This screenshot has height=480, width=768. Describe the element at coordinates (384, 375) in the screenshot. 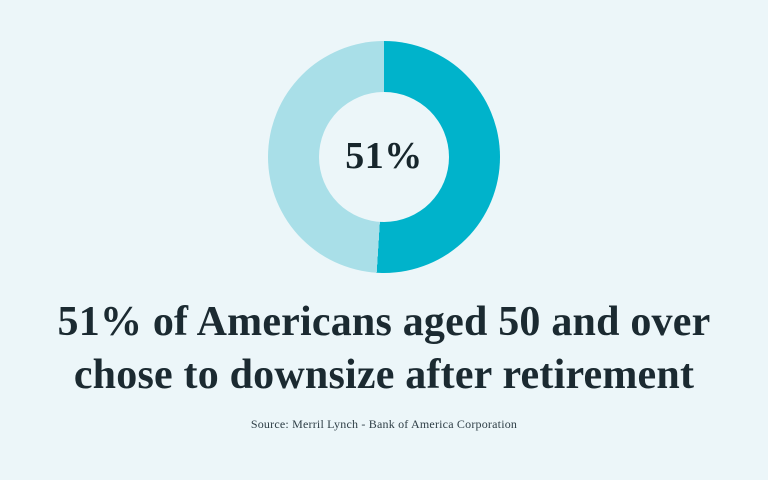

I see `headline-line-2: chose to downsize after retirement` at that location.